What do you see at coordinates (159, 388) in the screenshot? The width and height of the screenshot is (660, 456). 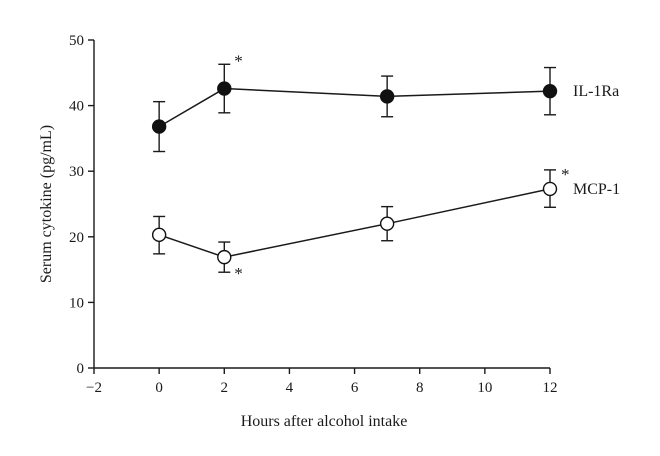 I see `x-tick-label: 0` at bounding box center [159, 388].